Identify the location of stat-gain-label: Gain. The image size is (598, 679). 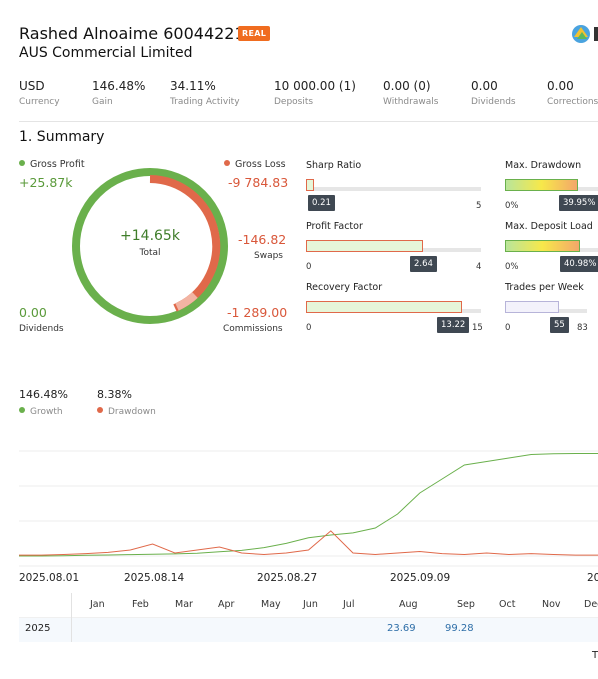
(102, 102).